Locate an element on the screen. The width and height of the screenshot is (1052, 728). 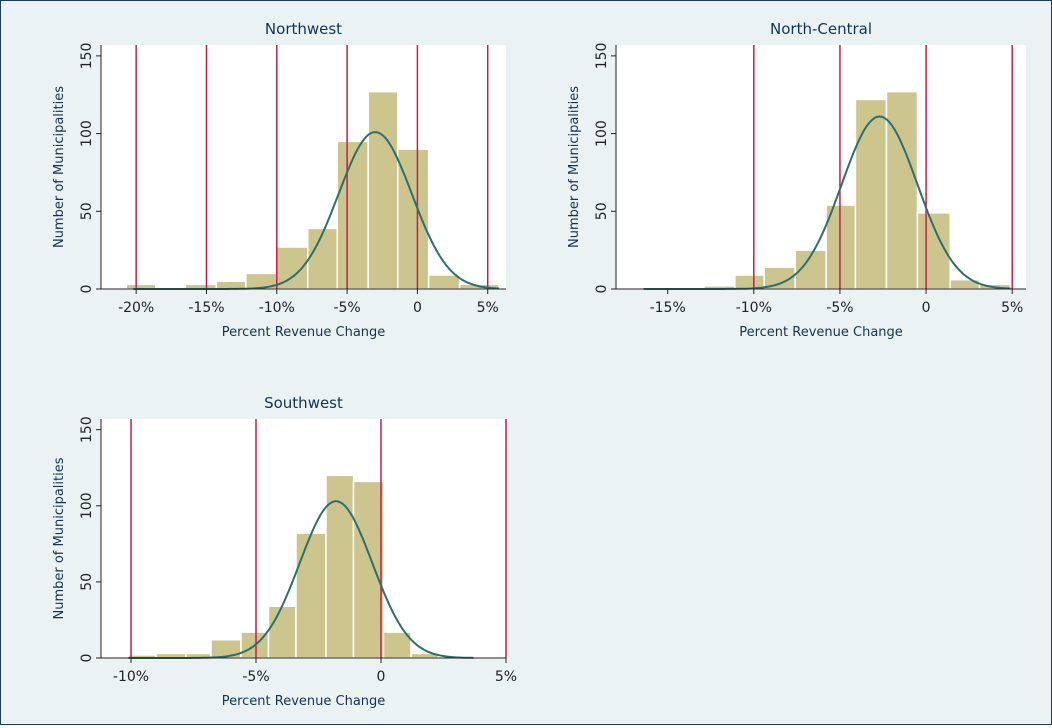
panel-title: Northwest is located at coordinates (303, 29).